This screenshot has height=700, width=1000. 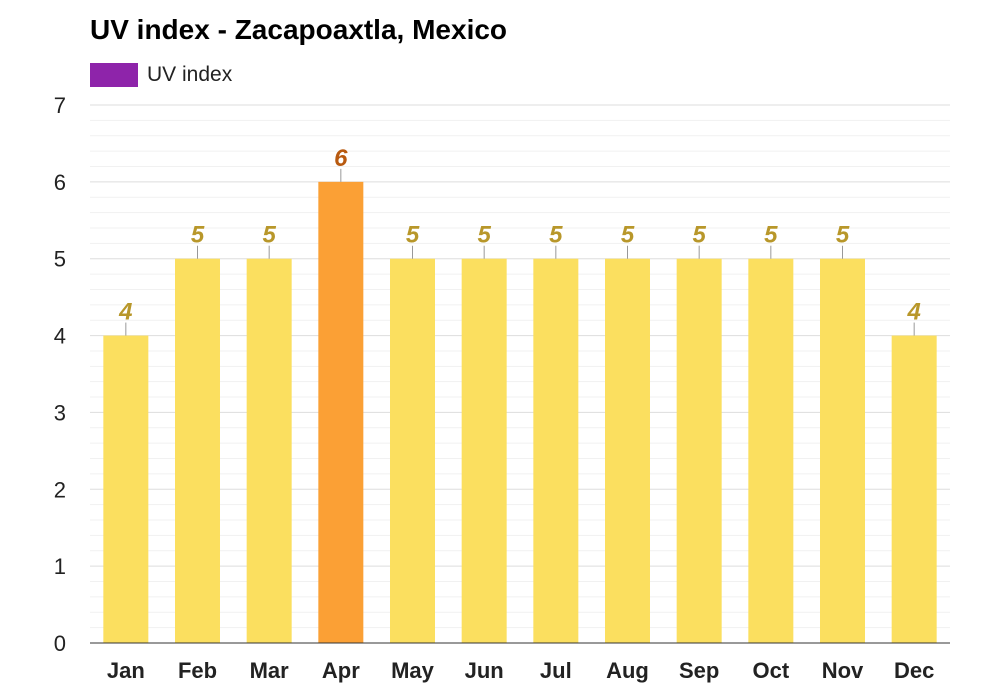 I want to click on x-tick-label-aug: Aug, so click(x=627, y=670).